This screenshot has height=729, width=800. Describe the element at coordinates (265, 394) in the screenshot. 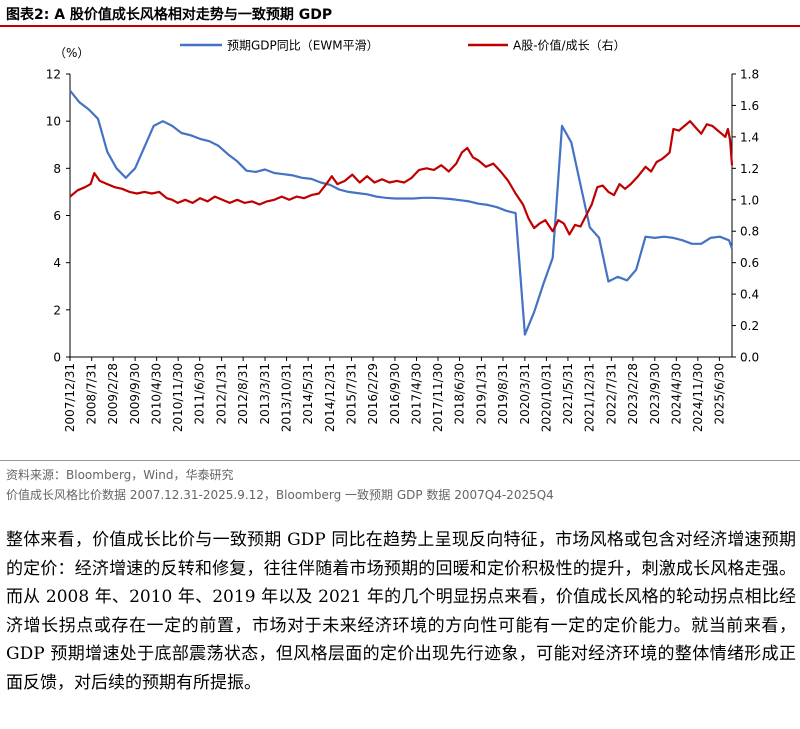

I see `x-tick-label: 2013/3/31` at that location.